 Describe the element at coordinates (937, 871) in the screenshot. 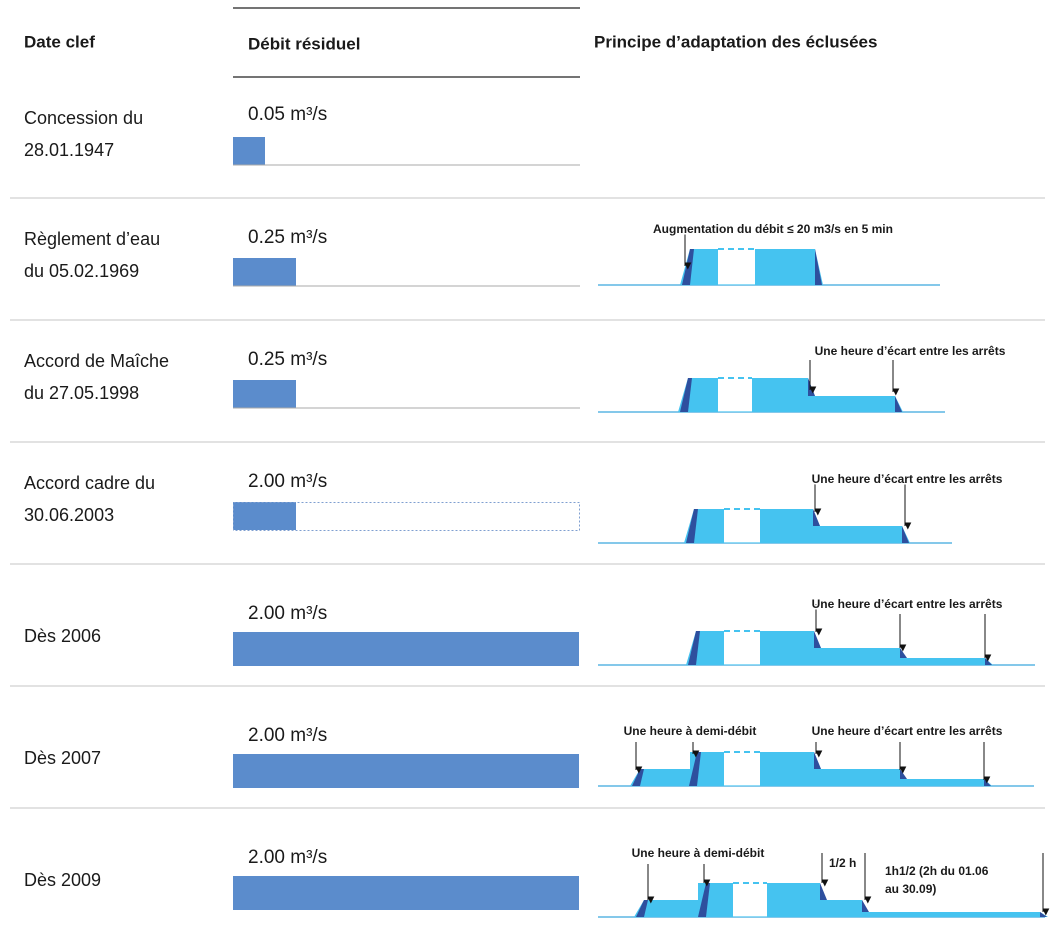

I see `annotation: 1h1/2 (2h du 01.06` at that location.